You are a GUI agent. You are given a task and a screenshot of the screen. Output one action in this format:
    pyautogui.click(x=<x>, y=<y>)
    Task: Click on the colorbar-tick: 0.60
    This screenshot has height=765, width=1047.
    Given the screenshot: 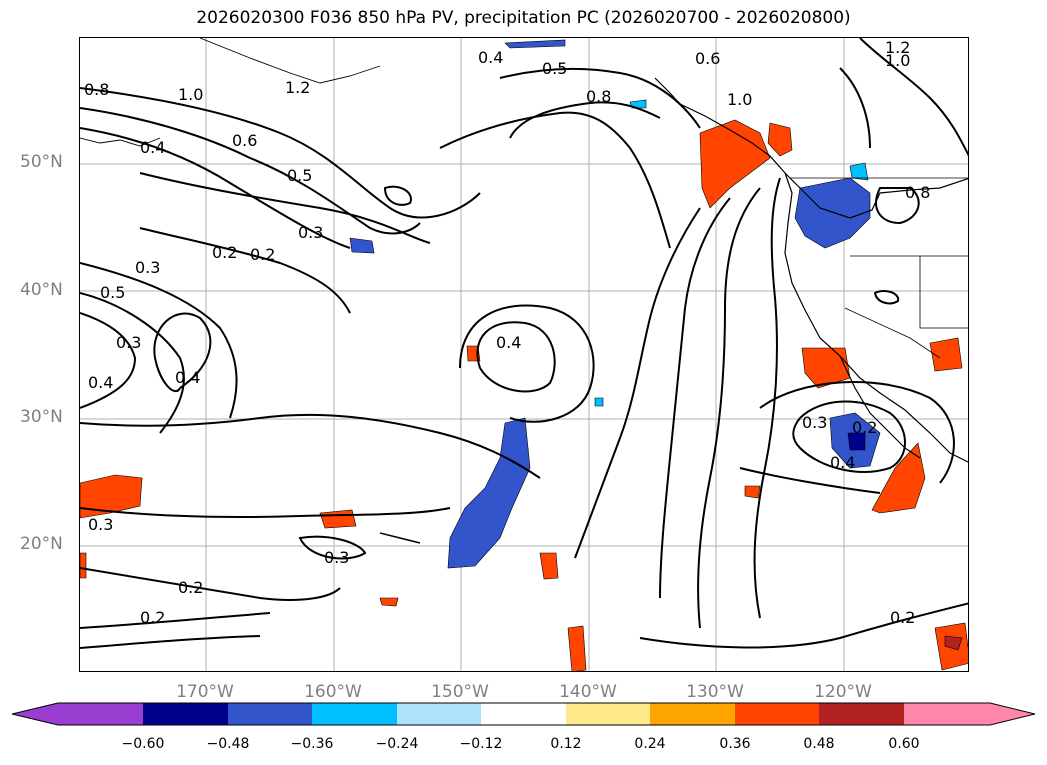 What is the action you would take?
    pyautogui.click(x=904, y=744)
    